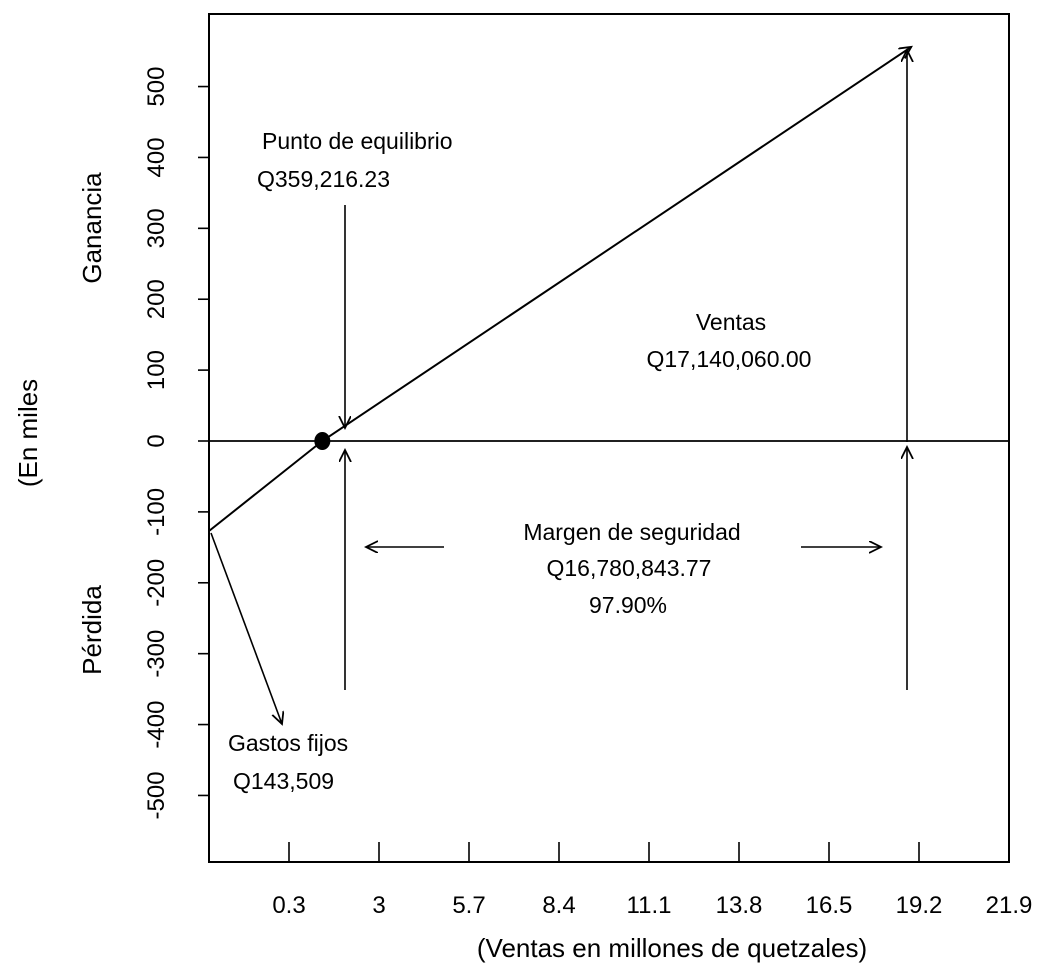 This screenshot has width=1041, height=966. I want to click on y-tick-label: -500, so click(156, 795).